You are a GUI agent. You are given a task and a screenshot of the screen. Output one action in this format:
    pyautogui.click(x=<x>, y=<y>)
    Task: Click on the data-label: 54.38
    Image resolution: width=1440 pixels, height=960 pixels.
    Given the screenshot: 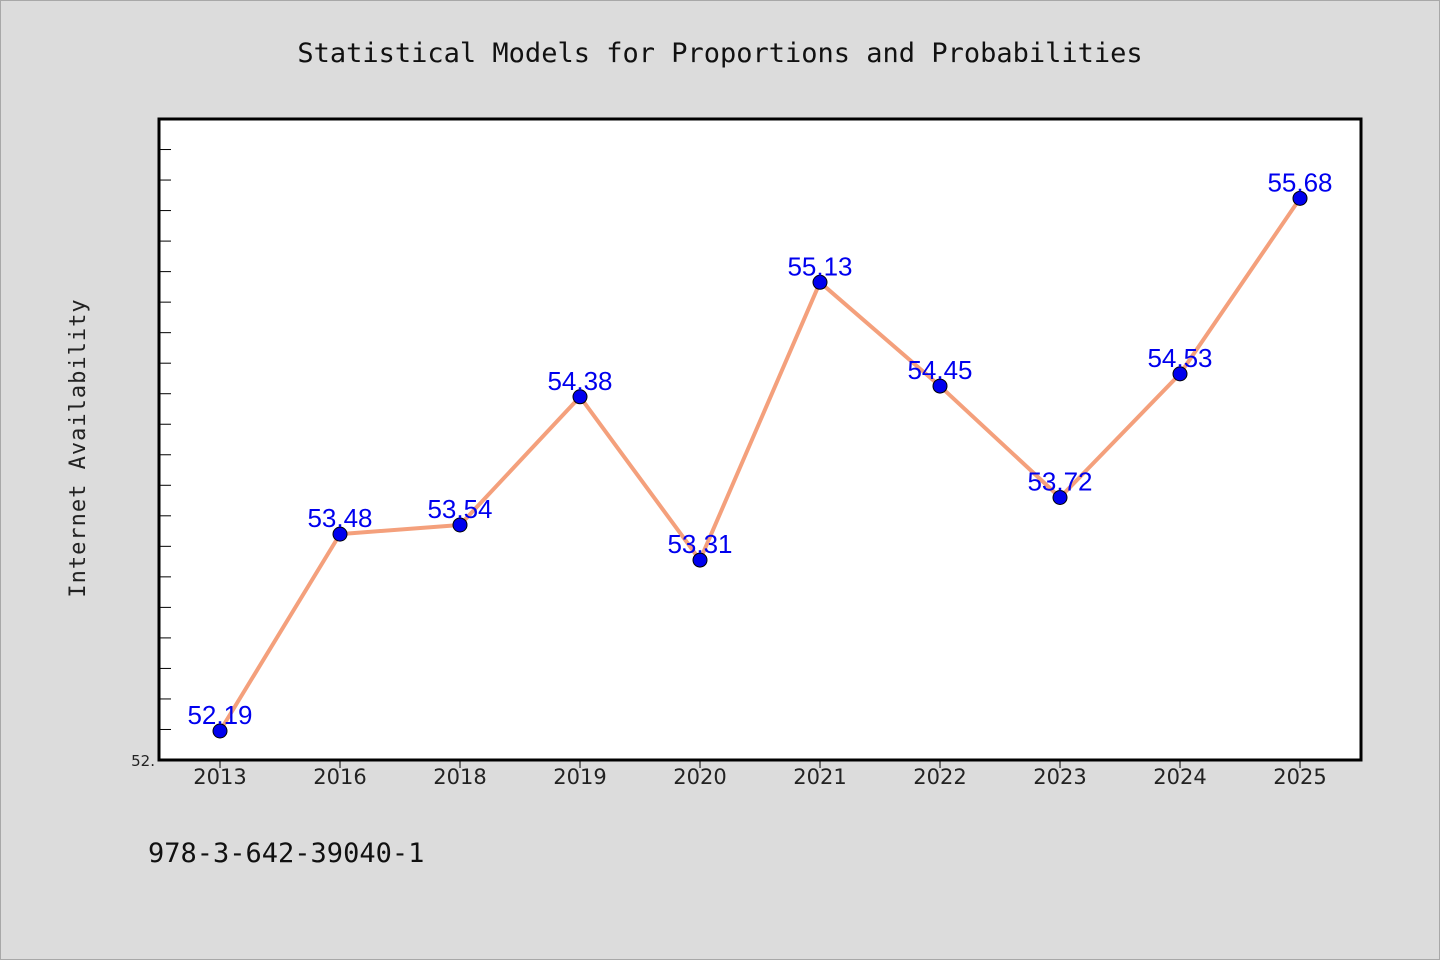 What is the action you would take?
    pyautogui.click(x=579, y=381)
    